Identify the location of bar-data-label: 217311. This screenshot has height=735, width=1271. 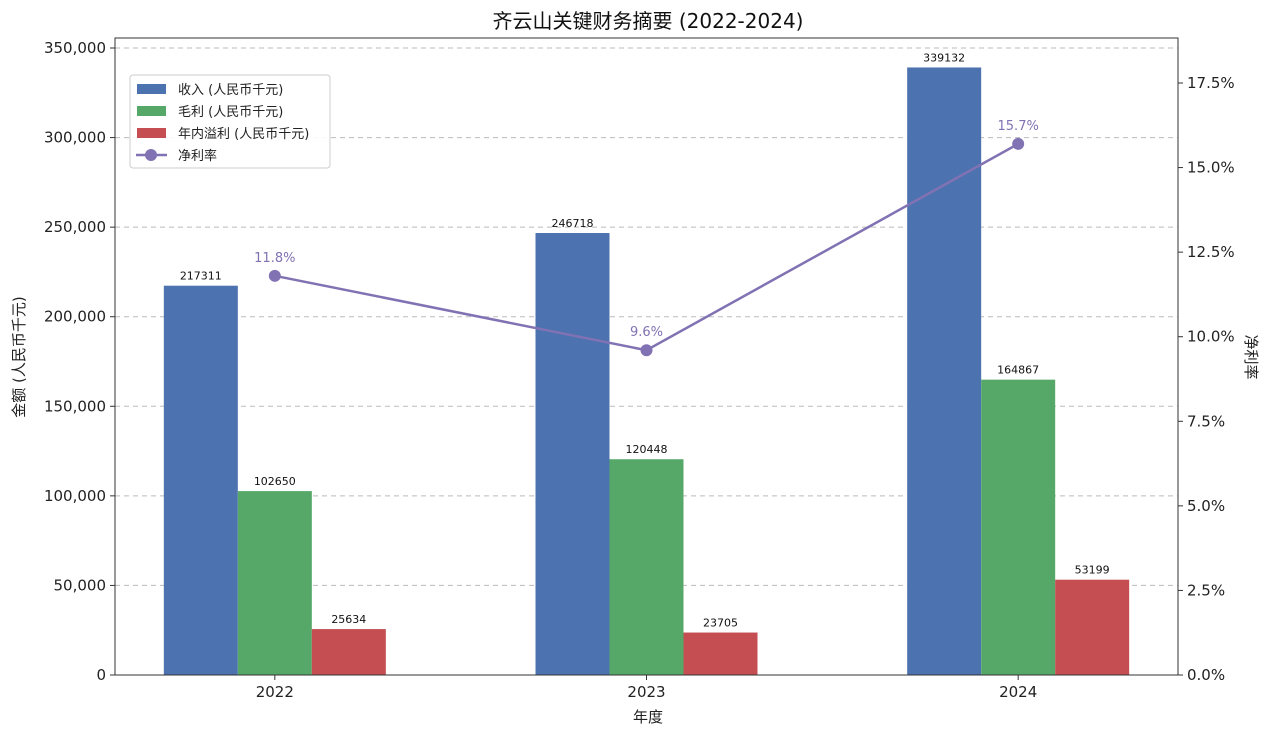
(201, 276).